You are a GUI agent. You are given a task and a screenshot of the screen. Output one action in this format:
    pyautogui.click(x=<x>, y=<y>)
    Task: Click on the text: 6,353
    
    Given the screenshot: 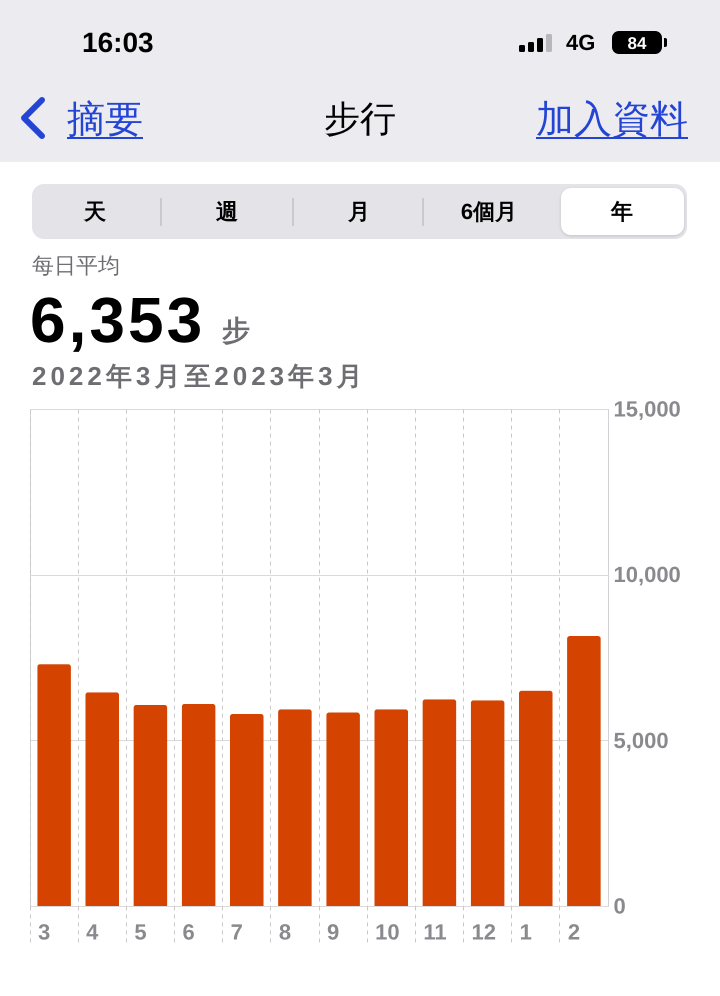 What is the action you would take?
    pyautogui.click(x=118, y=320)
    